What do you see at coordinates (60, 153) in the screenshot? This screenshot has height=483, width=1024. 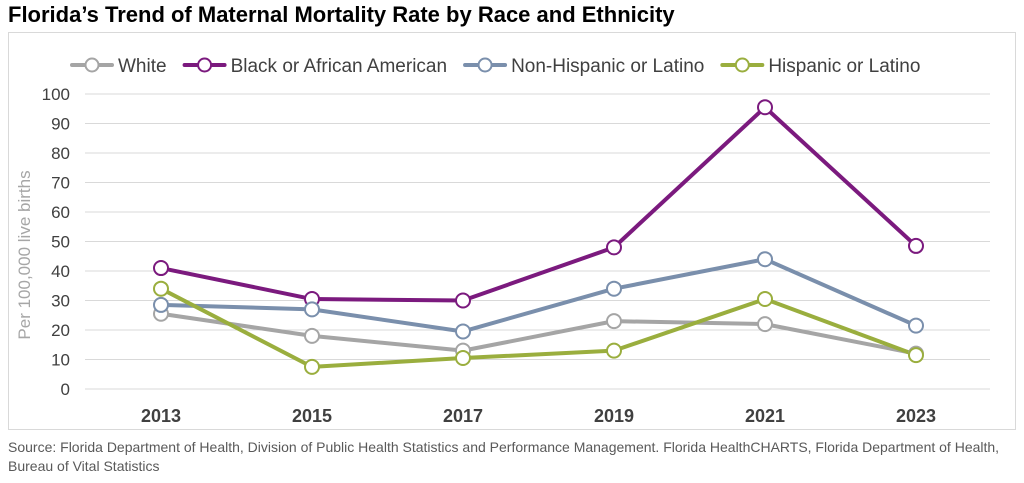 I see `y-tick-label: 80` at bounding box center [60, 153].